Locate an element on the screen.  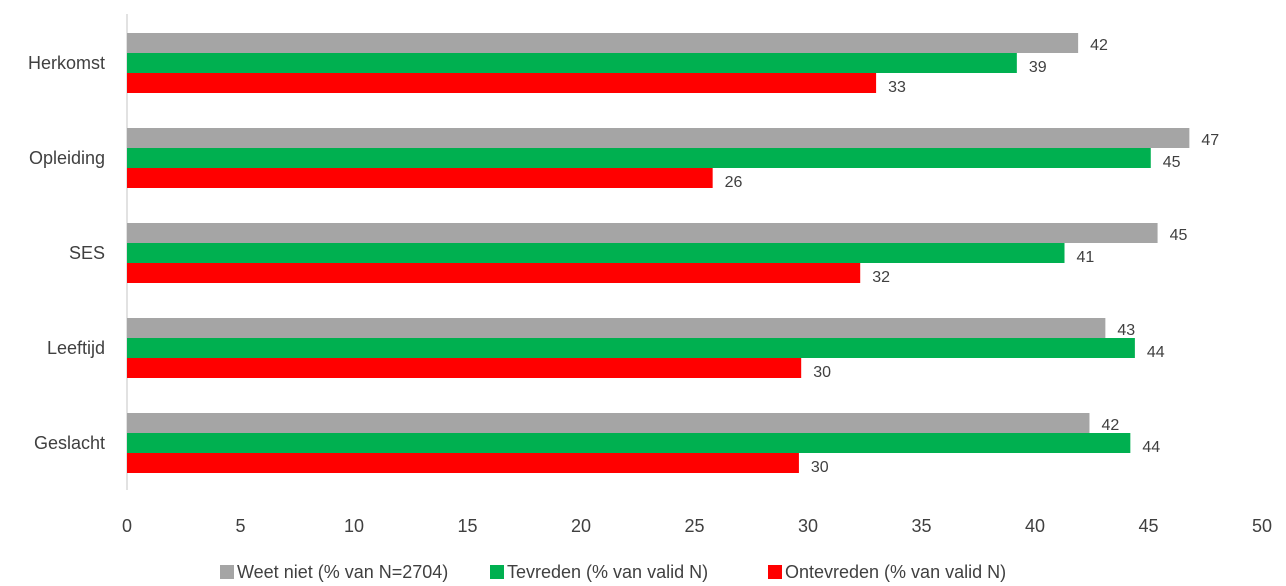
x-tick-labels: 0 5 10 15 20 25 30 35 40 45 50 is located at coordinates (697, 526).